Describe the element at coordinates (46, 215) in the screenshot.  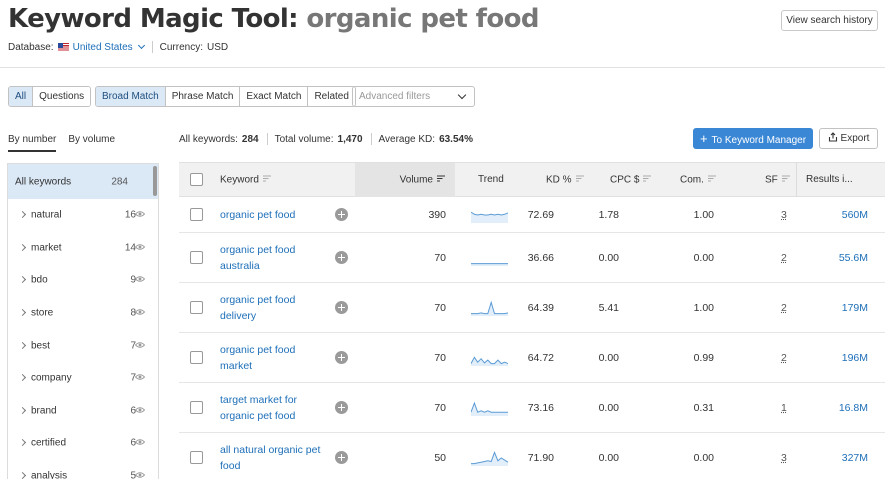
I see `sidebar-item-label: natural` at that location.